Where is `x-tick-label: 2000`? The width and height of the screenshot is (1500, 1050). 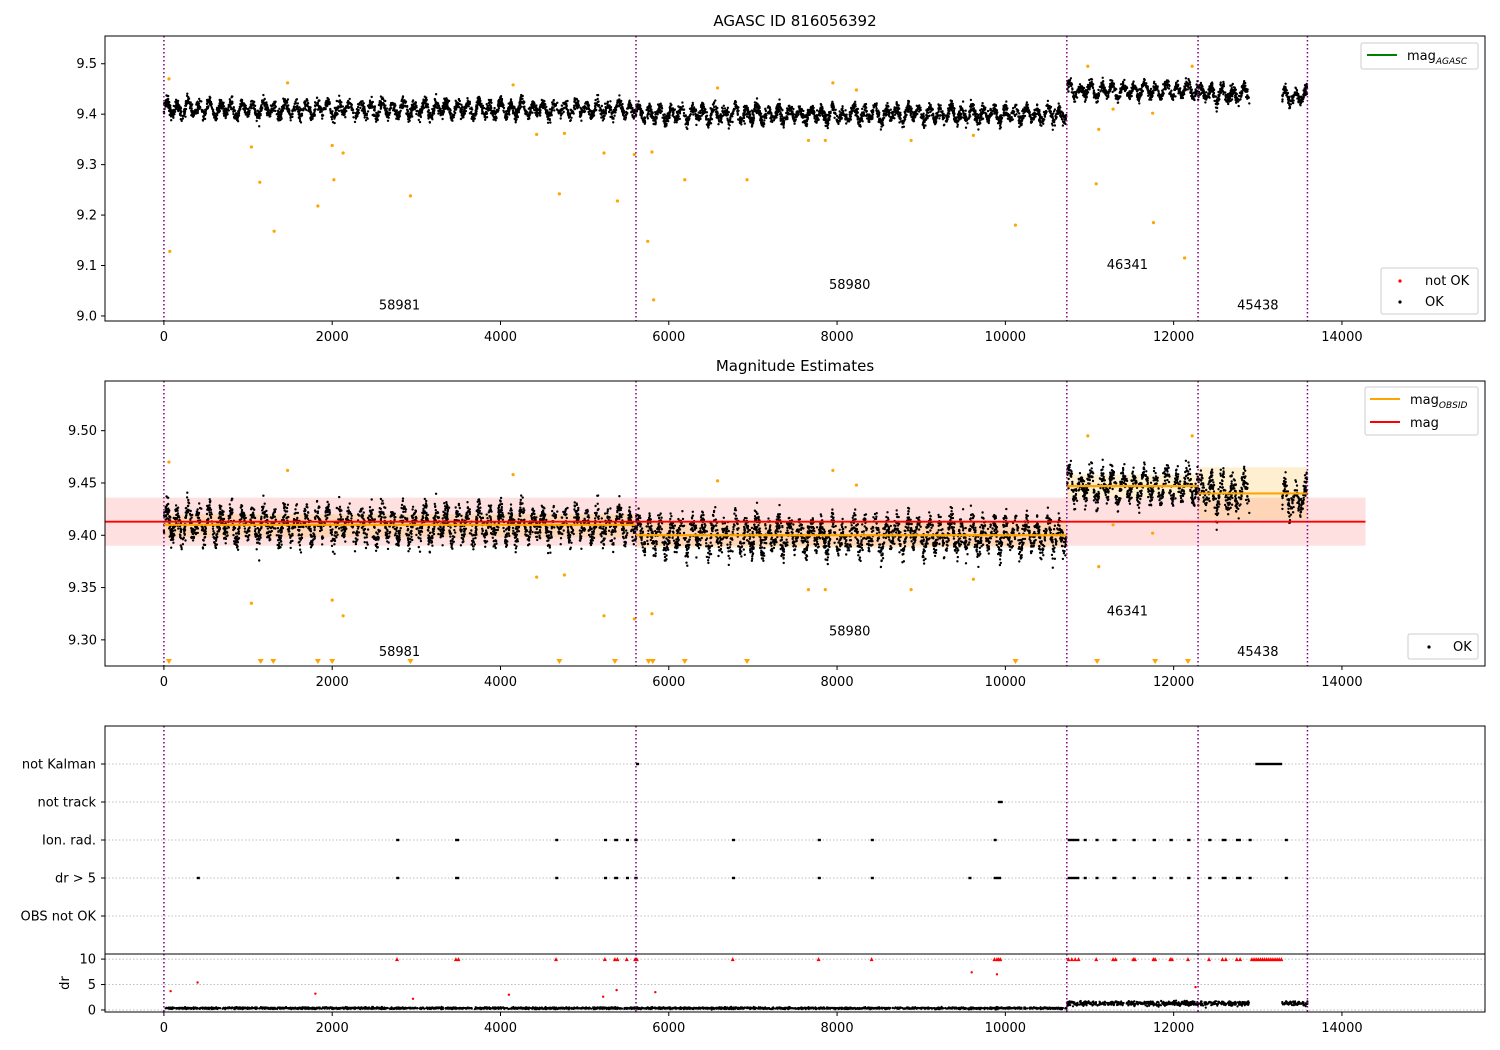 x-tick-label: 2000 is located at coordinates (332, 337).